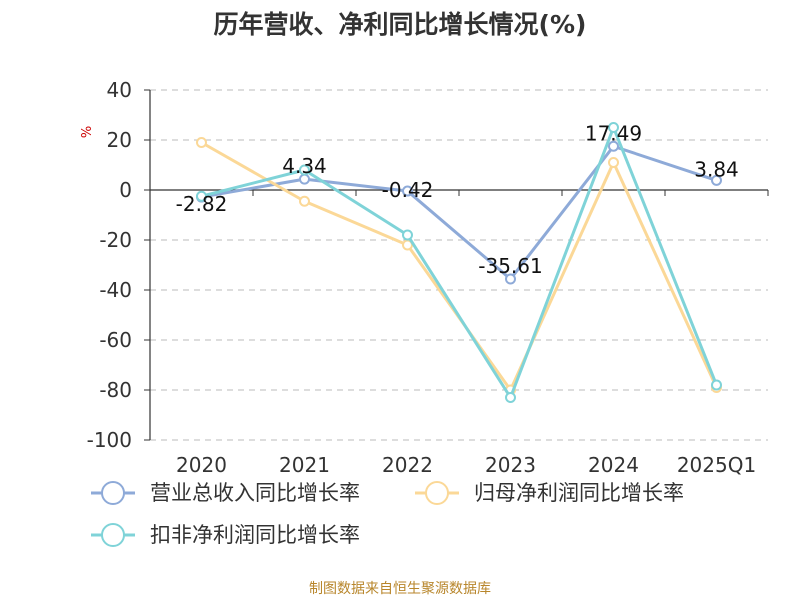 The image size is (800, 600). I want to click on y-tick-label: -40, so click(115, 290).